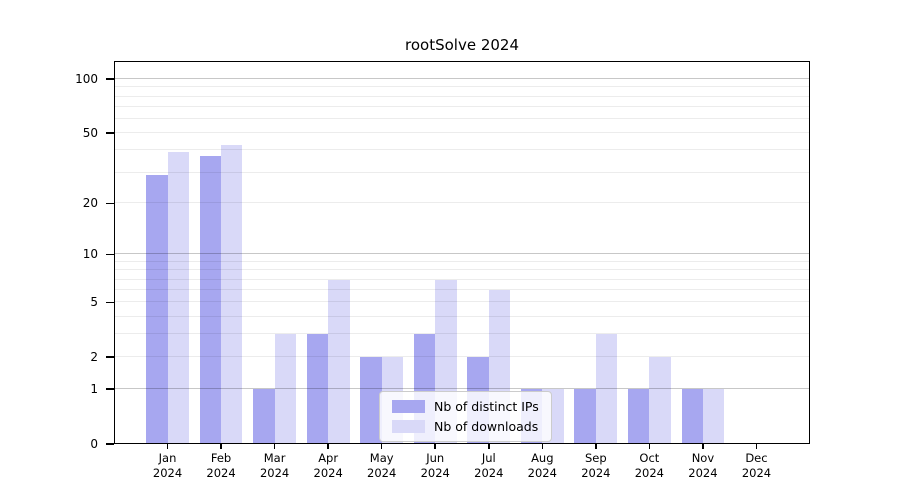 Image resolution: width=900 pixels, height=500 pixels. Describe the element at coordinates (274, 446) in the screenshot. I see `x-tick-mark-mar` at that location.